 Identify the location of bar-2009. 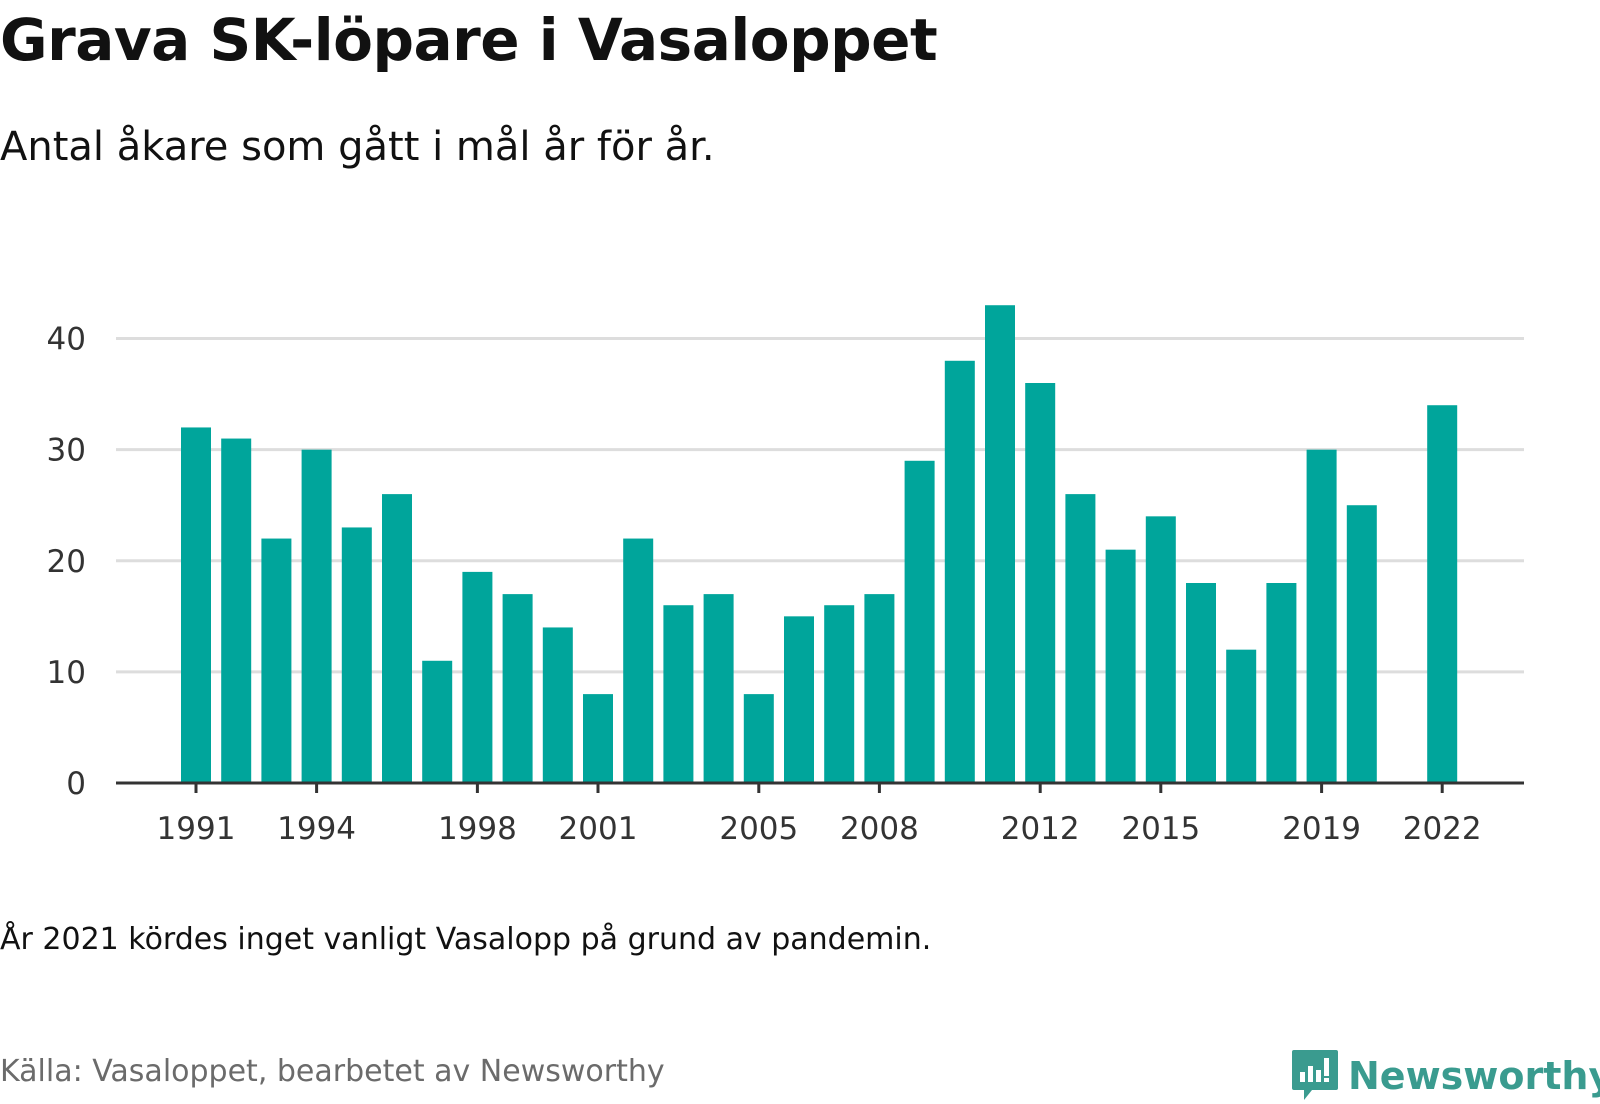
(919, 621).